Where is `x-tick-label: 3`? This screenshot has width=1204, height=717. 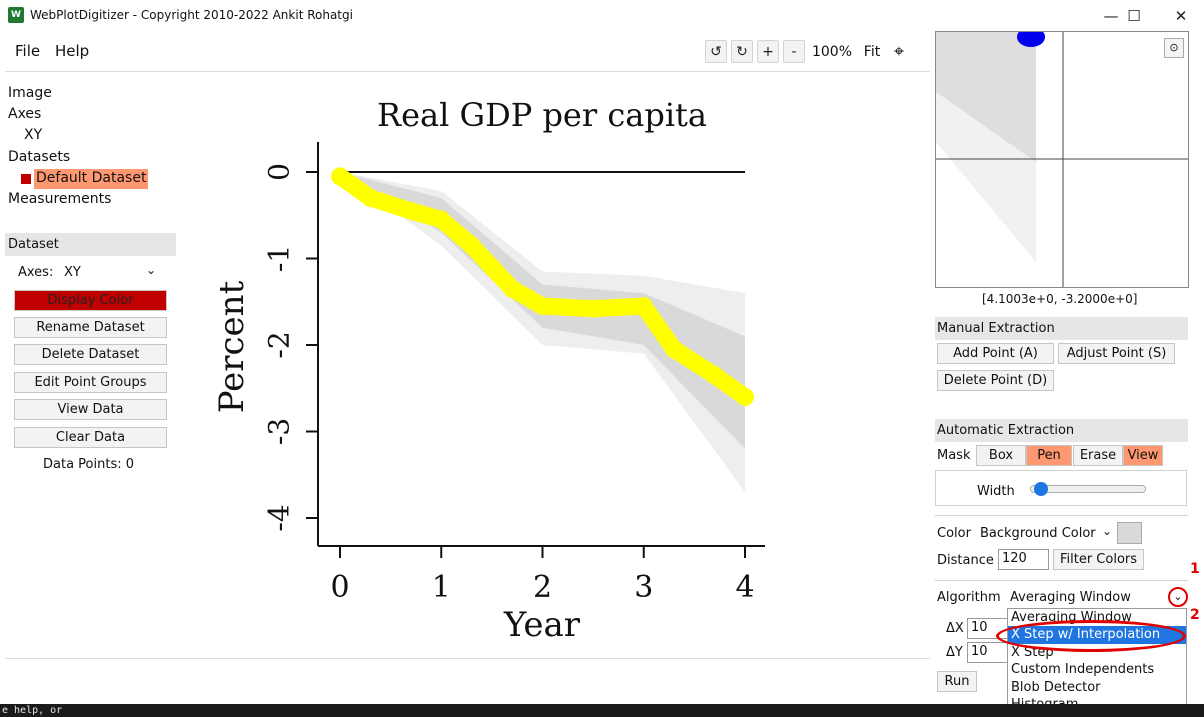
x-tick-label: 3 is located at coordinates (643, 587).